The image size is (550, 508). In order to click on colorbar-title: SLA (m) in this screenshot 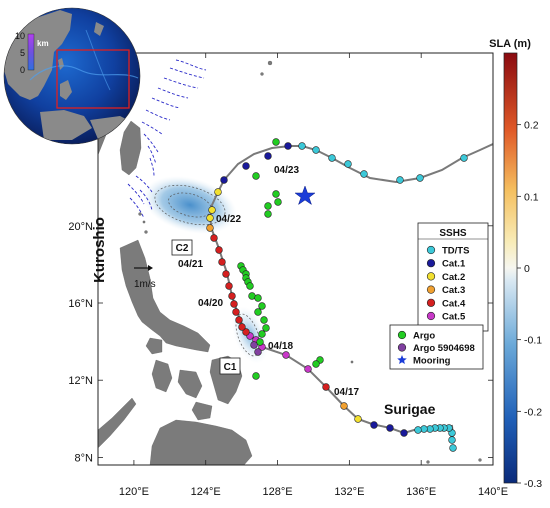, I will do `click(510, 44)`.